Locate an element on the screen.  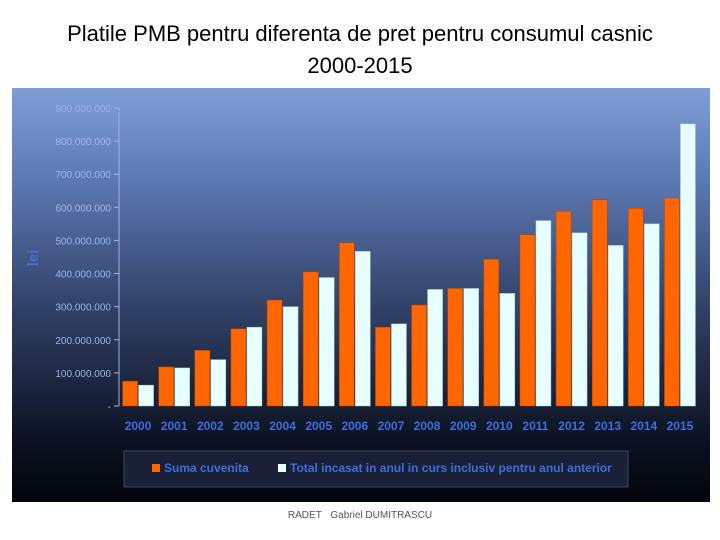
footer-org: RADET is located at coordinates (304, 515).